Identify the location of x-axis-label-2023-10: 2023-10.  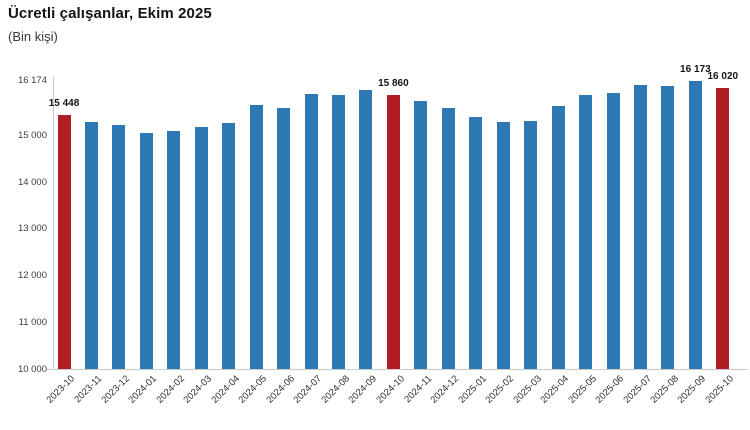
(61, 389).